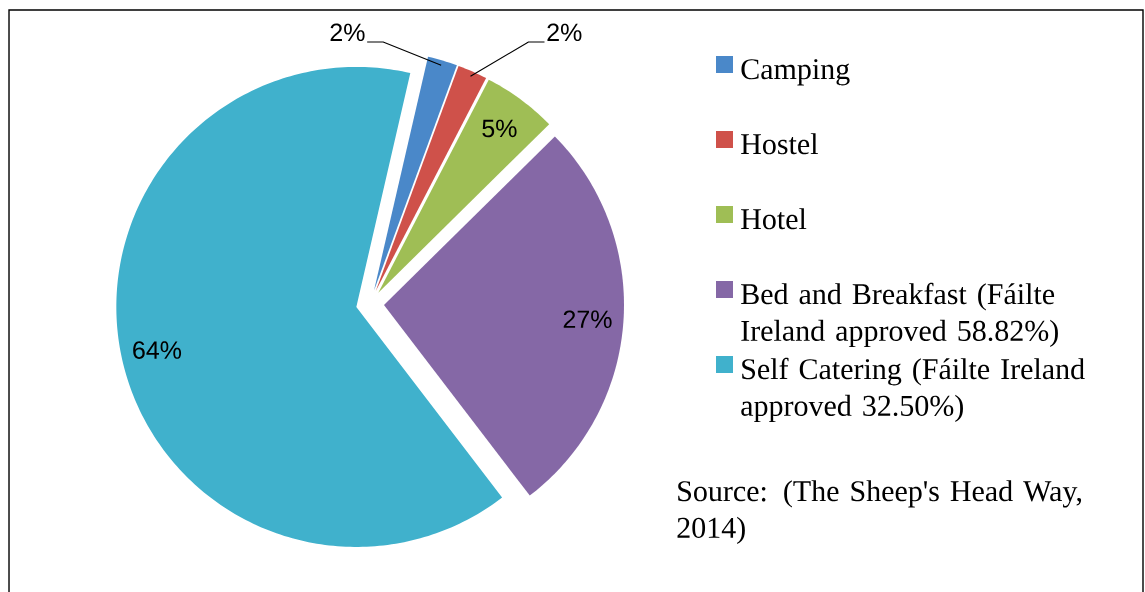 The height and width of the screenshot is (592, 1145). I want to click on data-label: 64%, so click(157, 350).